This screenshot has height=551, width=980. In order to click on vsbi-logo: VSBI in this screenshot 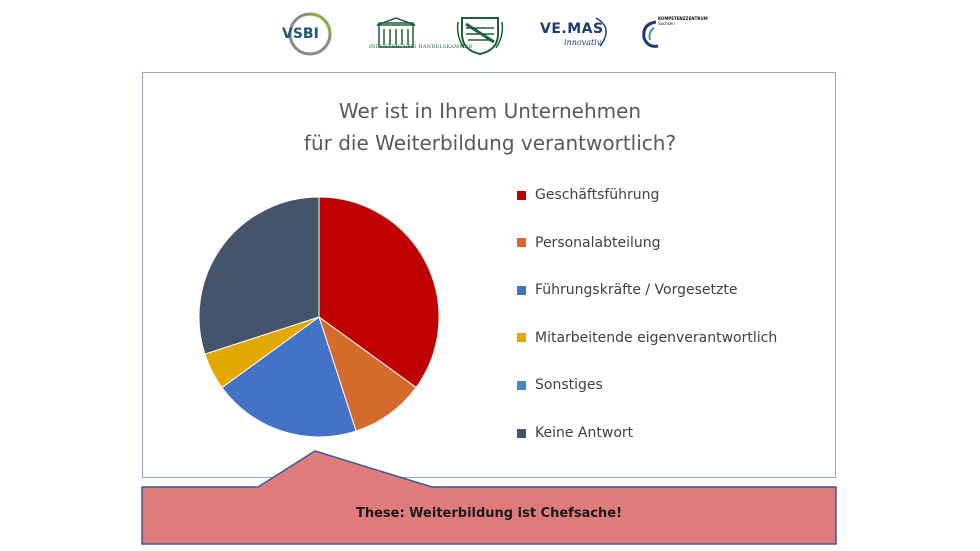, I will do `click(309, 34)`.